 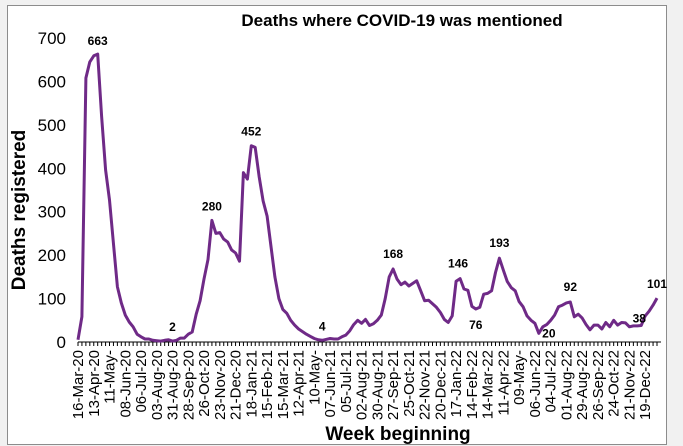 I want to click on x-tick-label: 06-Jun-22, so click(x=535, y=384).